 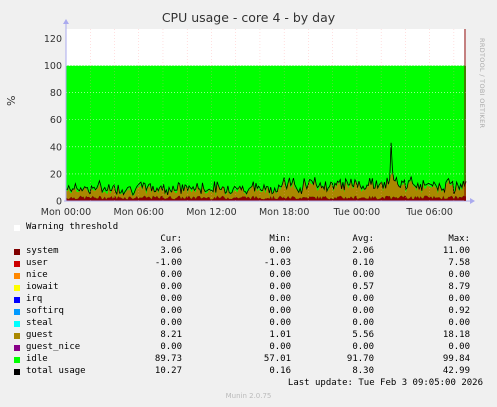 What do you see at coordinates (56, 174) in the screenshot?
I see `y-tick-label: 20` at bounding box center [56, 174].